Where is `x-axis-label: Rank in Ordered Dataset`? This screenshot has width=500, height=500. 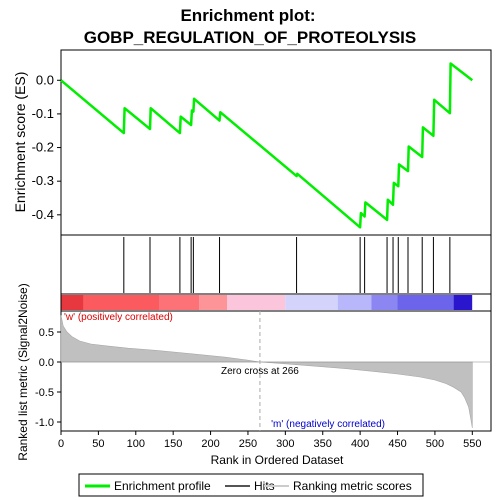
x-axis-label: Rank in Ordered Dataset is located at coordinates (277, 460).